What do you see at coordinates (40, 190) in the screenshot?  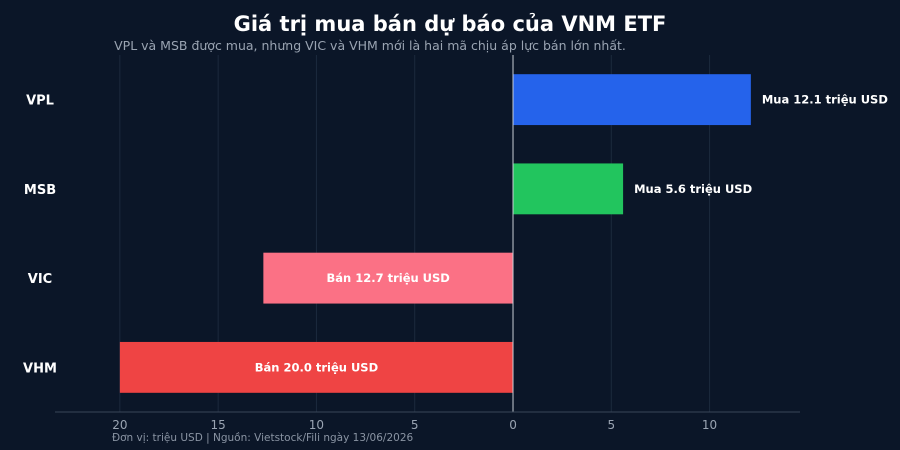 I see `y-tick-label: MSB` at bounding box center [40, 190].